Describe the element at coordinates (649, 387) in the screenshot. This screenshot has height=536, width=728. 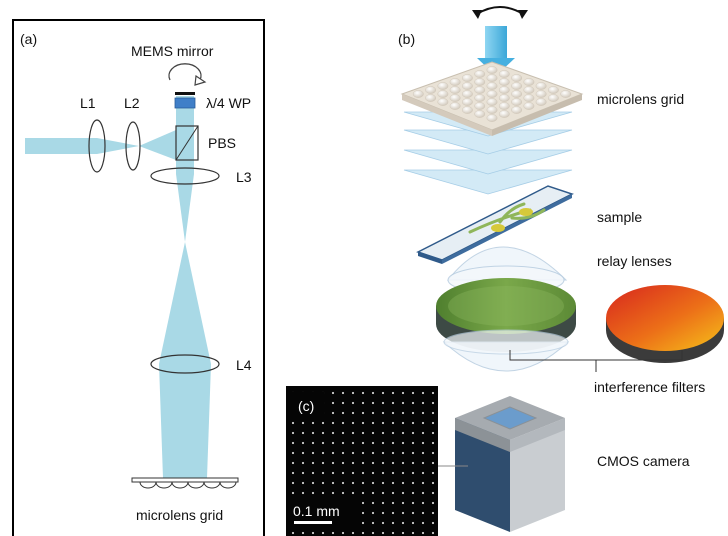
I see `interference-filters-label: interference filters` at that location.